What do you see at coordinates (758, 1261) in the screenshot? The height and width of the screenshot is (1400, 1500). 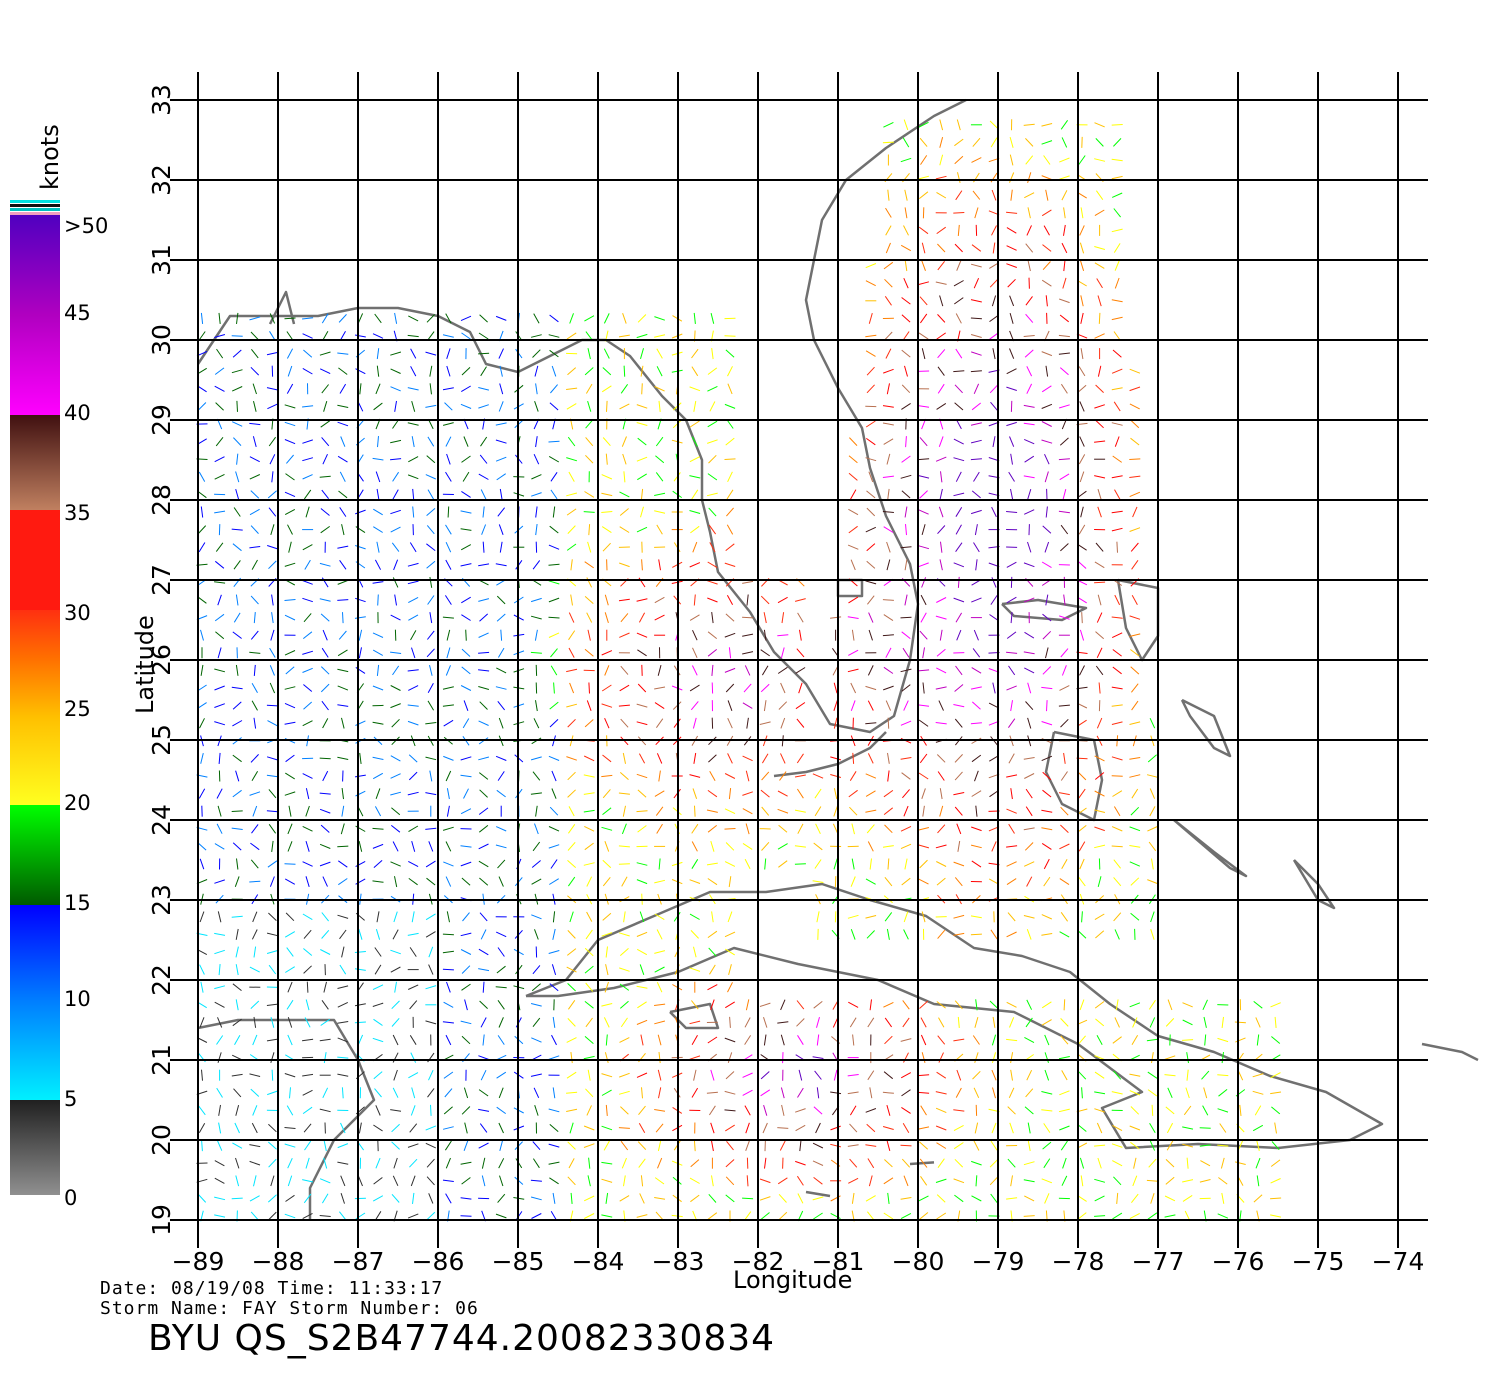 I see `lon-tick-label: −82` at bounding box center [758, 1261].